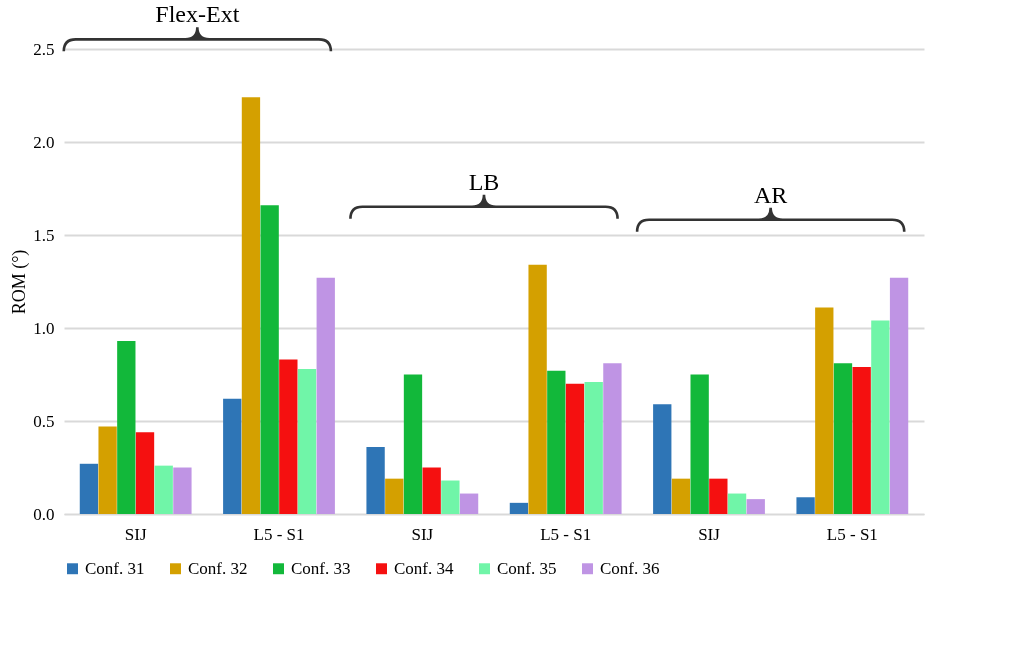 This screenshot has width=1023, height=652. Describe the element at coordinates (44, 421) in the screenshot. I see `y-tick-label: 0.5` at that location.